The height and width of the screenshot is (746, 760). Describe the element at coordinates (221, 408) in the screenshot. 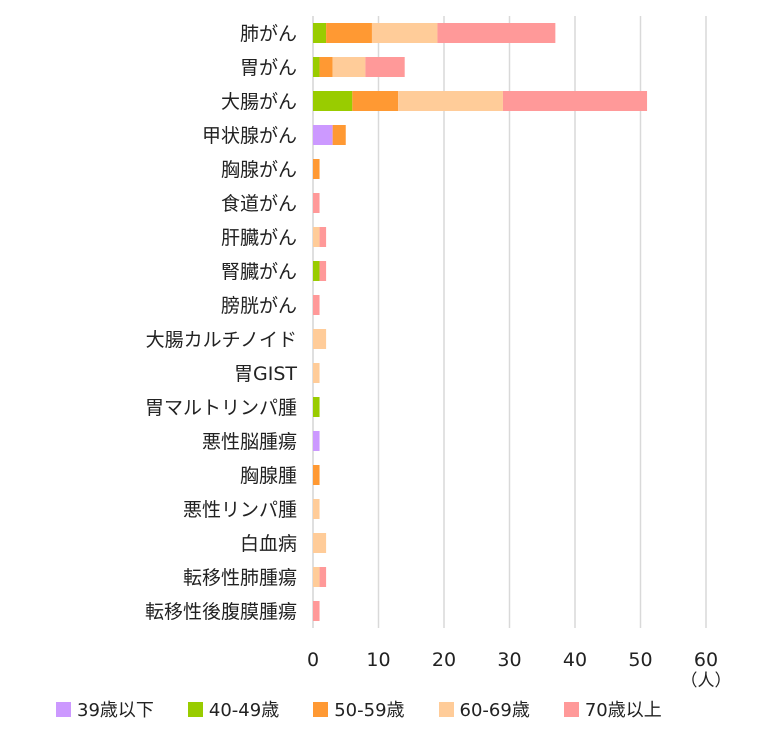

I see `category-label: 胃マルトリンパ腫` at that location.